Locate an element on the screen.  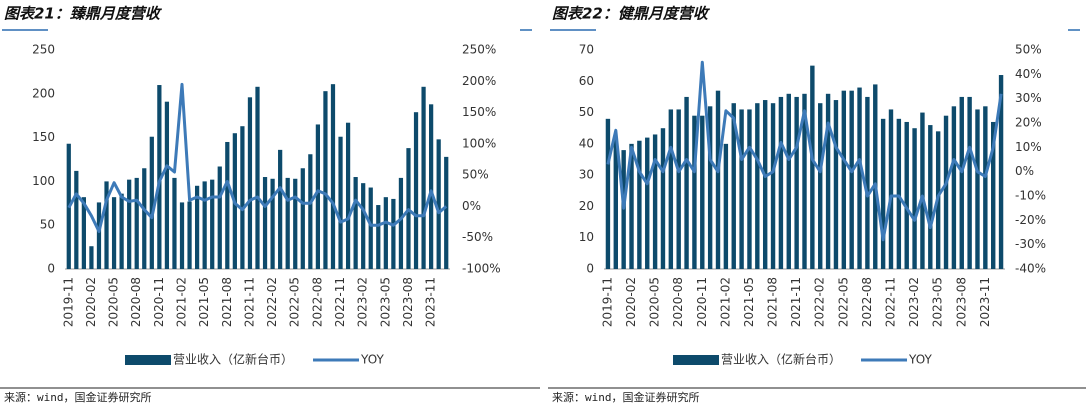
y2-tick-label: -40% is located at coordinates (1030, 269).